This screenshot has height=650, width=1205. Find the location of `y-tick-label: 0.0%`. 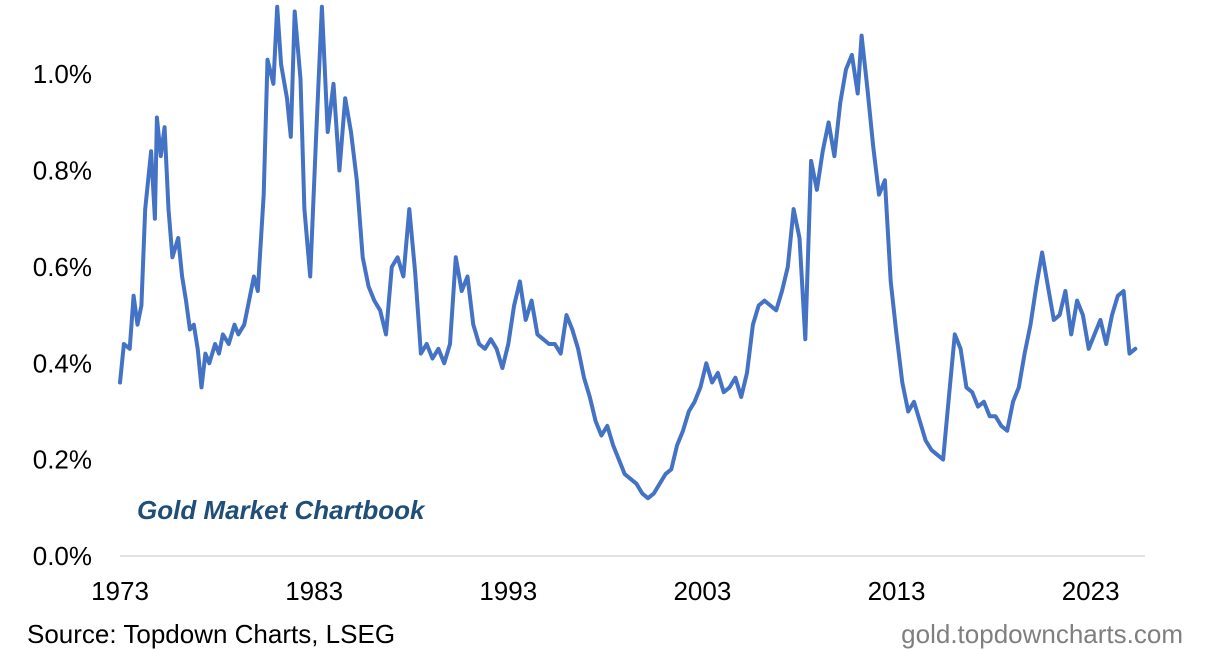

y-tick-label: 0.0% is located at coordinates (62, 556).